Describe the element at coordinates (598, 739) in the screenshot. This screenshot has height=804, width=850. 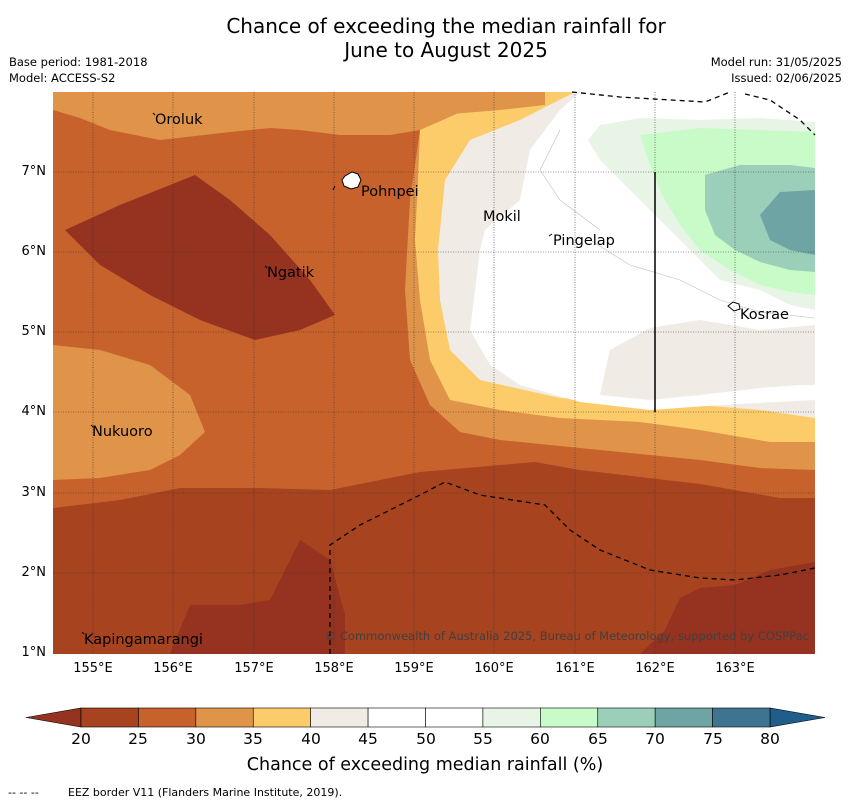
I see `cb-tick-65: 65` at that location.